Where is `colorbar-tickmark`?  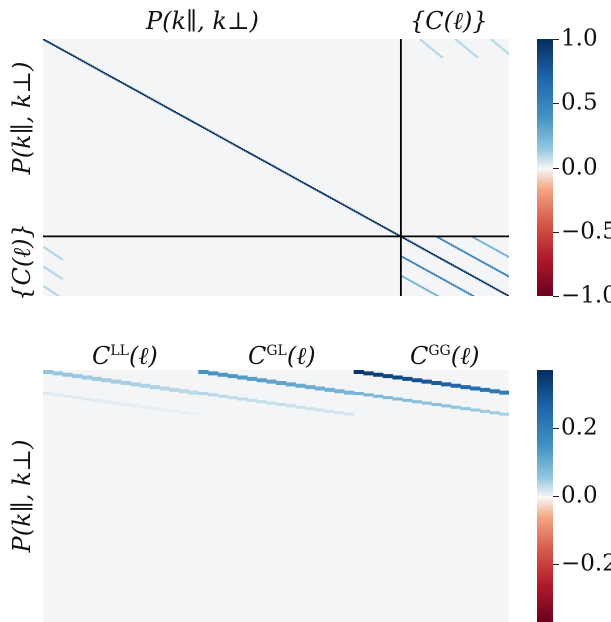 colorbar-tickmark is located at coordinates (556, 168).